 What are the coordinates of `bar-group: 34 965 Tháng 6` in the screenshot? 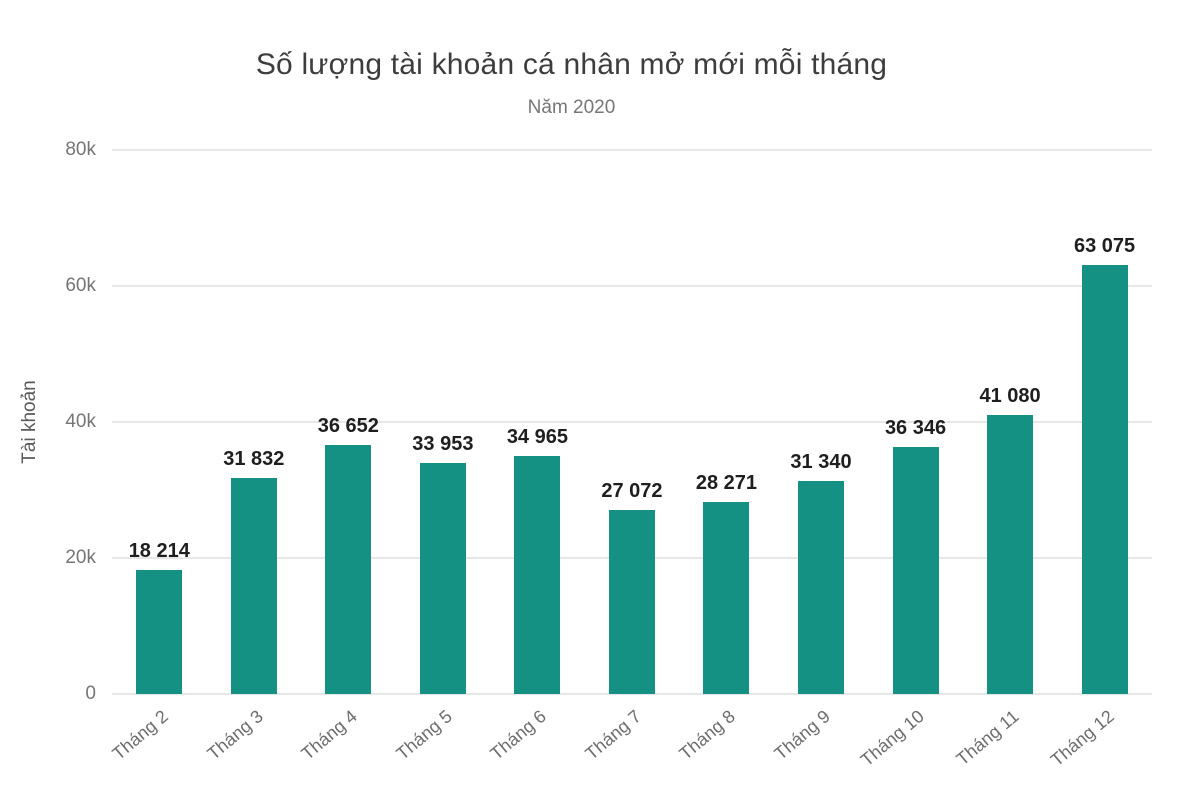 It's located at (527, 457).